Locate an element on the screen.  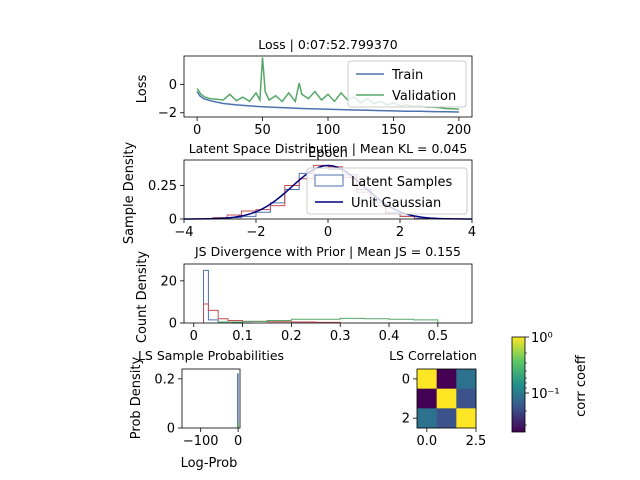
y-tick-label: 0.25 is located at coordinates (162, 186).